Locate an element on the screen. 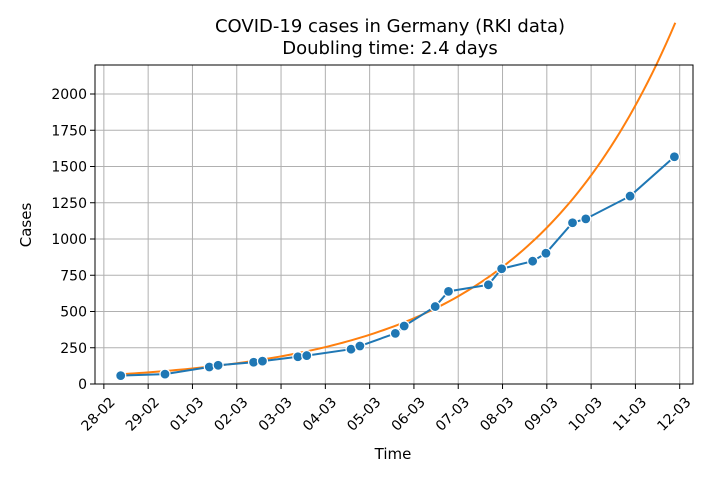 Image resolution: width=720 pixels, height=480 pixels. y-axis-label: Cases is located at coordinates (26, 225).